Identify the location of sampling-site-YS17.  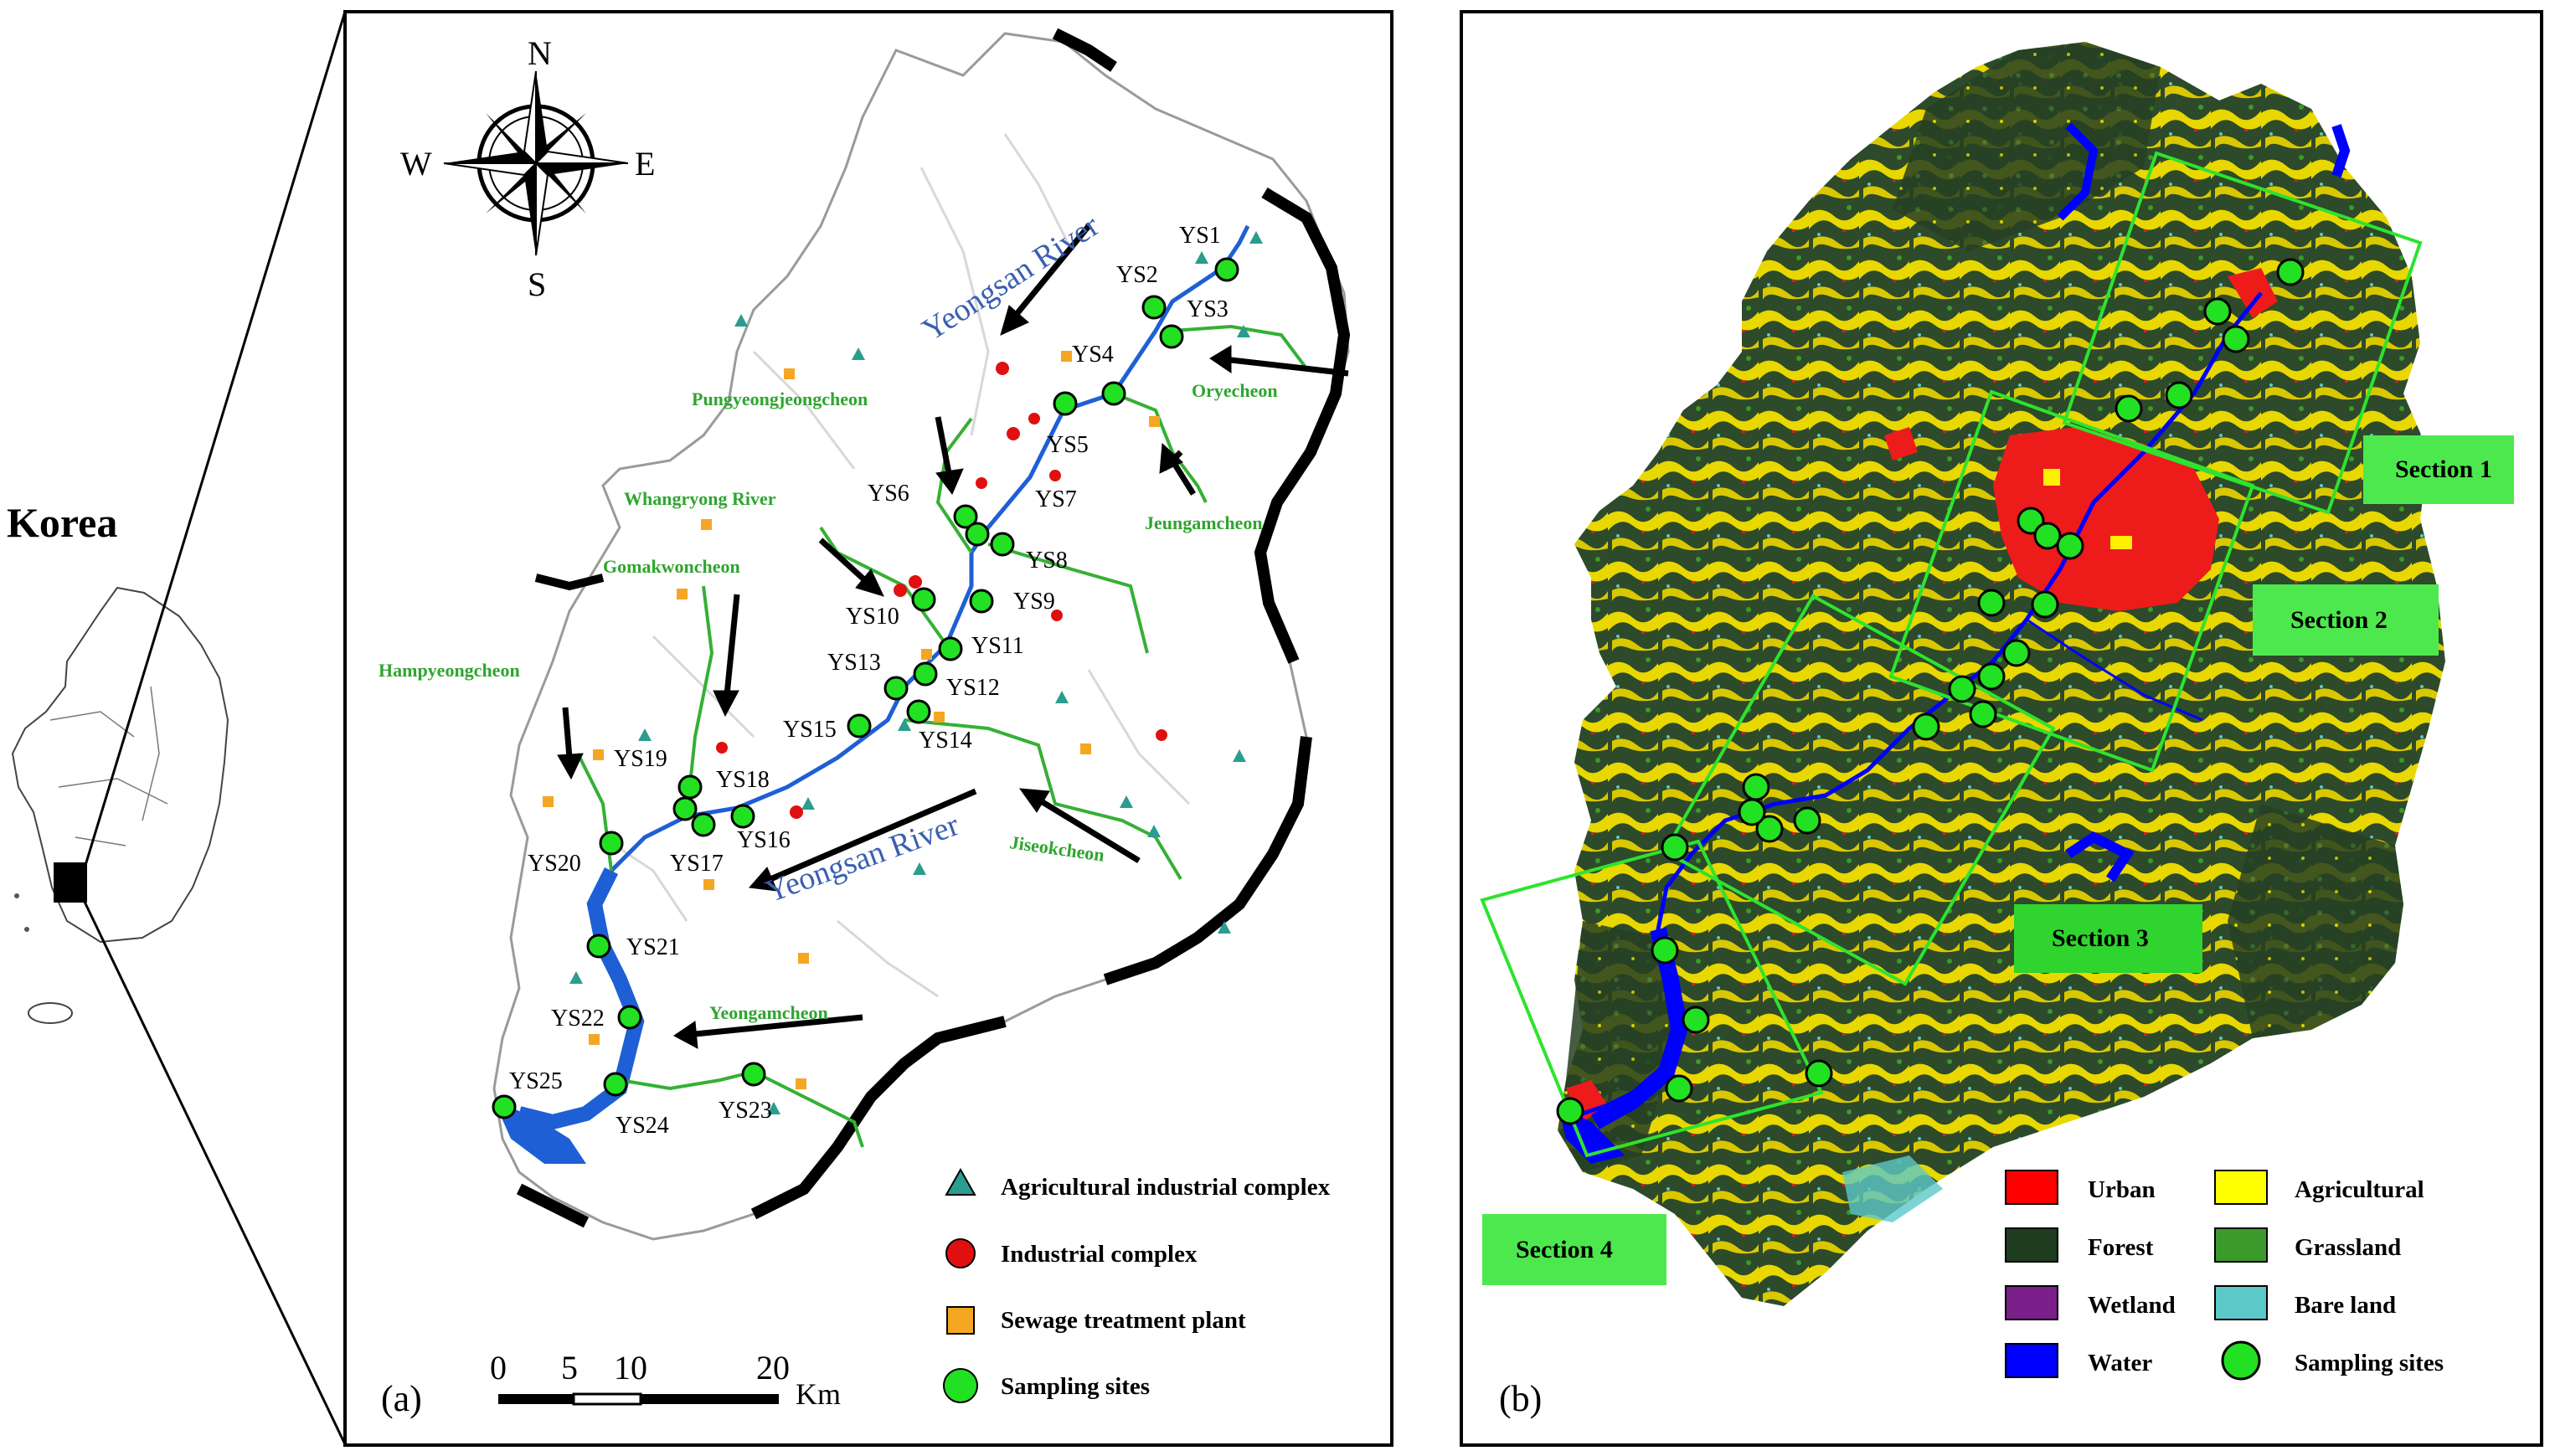
(703, 824).